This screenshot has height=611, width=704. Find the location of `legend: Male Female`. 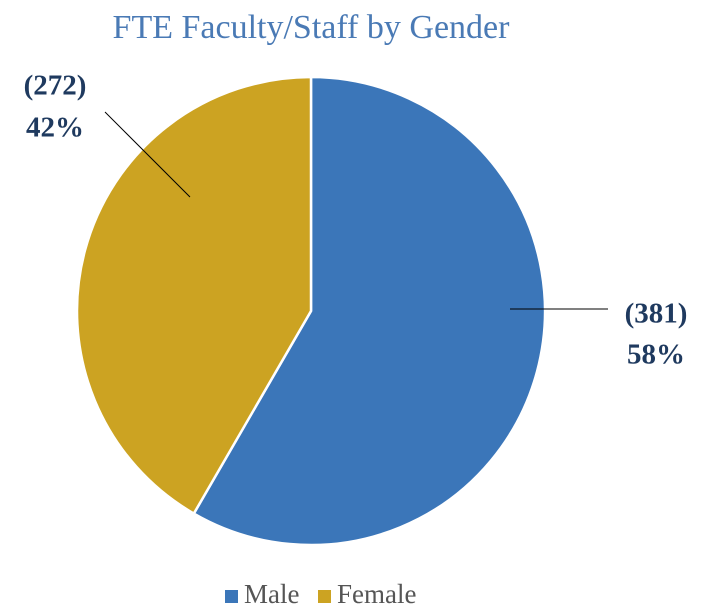

legend: Male Female is located at coordinates (320, 594).